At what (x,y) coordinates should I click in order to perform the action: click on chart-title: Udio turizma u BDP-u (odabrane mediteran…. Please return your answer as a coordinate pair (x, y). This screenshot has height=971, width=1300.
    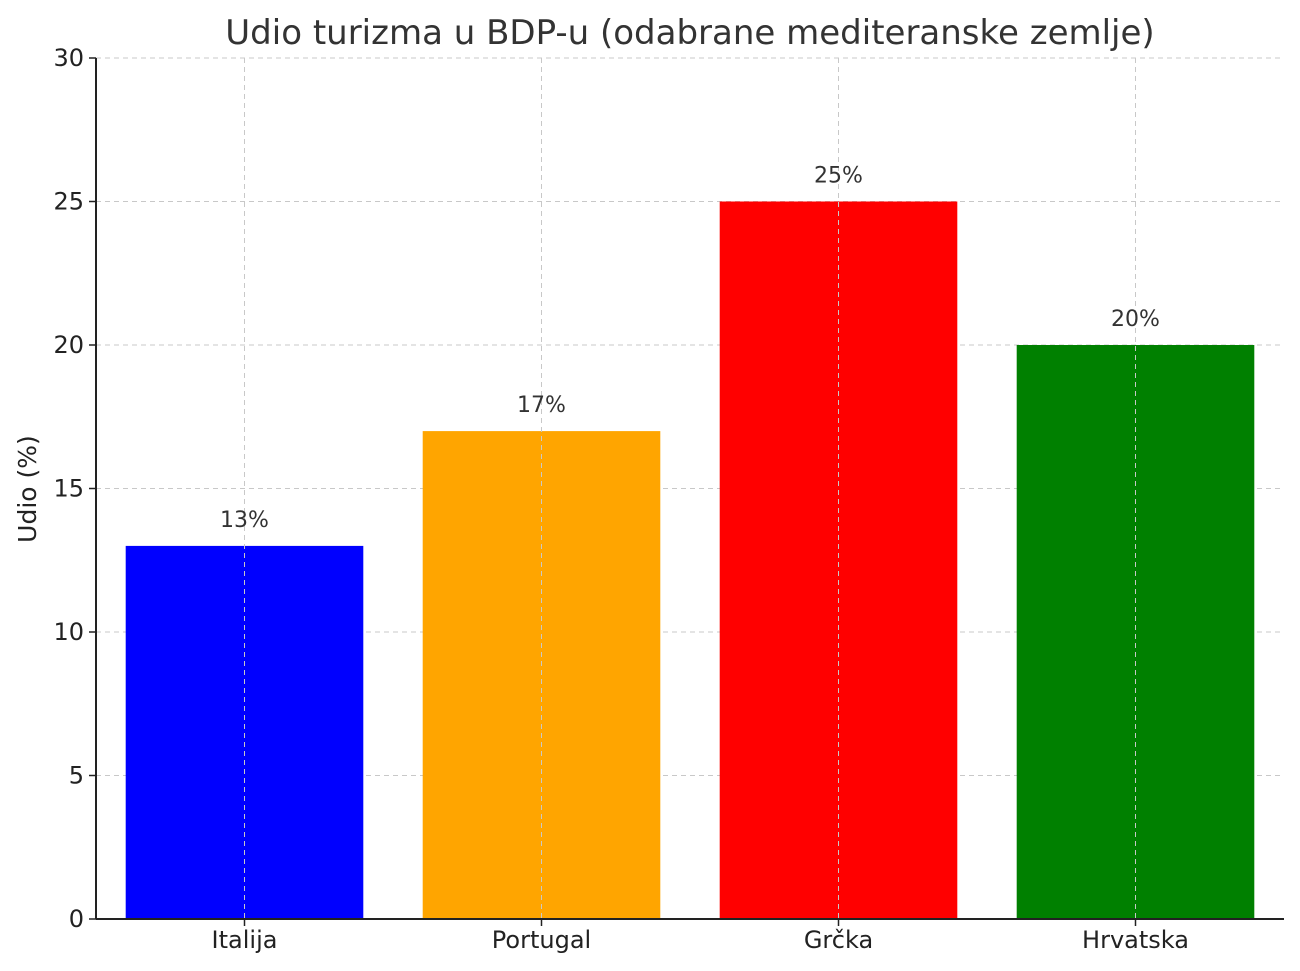
    Looking at the image, I should click on (689, 33).